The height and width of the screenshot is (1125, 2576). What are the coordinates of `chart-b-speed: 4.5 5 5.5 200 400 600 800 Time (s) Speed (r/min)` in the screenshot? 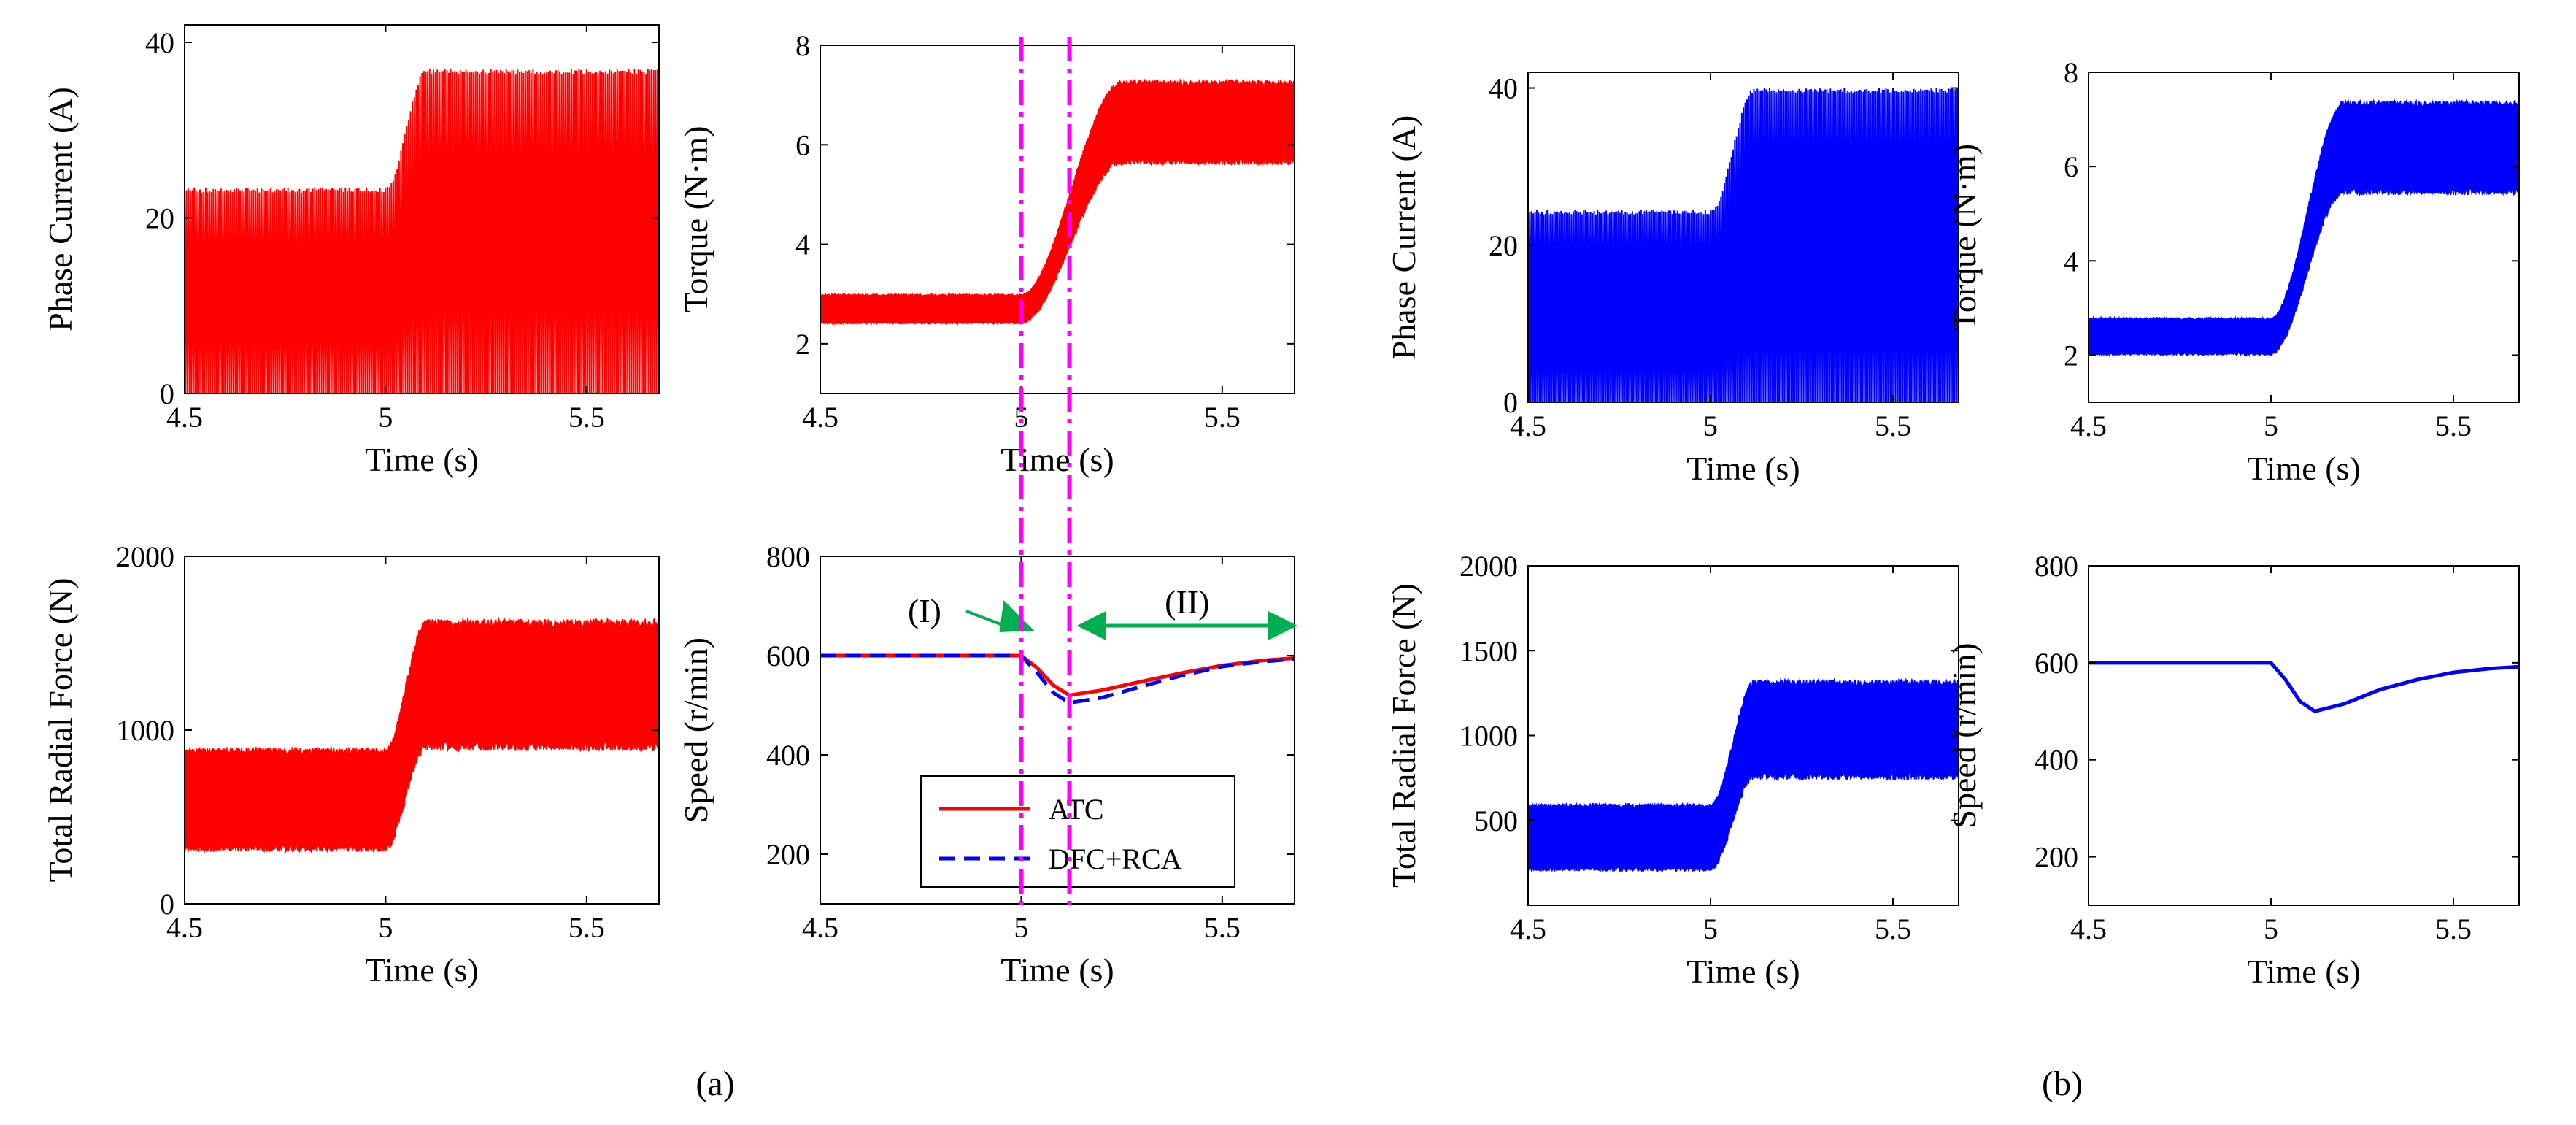 It's located at (2233, 770).